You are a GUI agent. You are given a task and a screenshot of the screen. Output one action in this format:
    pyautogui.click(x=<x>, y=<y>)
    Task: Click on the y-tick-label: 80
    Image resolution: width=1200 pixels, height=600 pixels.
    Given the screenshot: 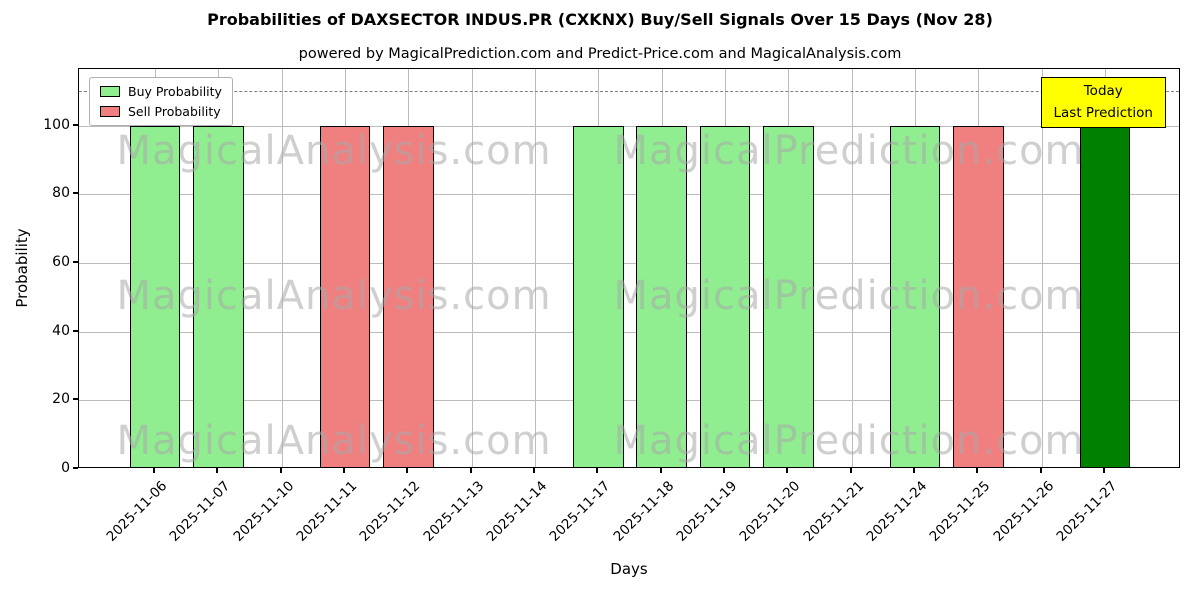 What is the action you would take?
    pyautogui.click(x=61, y=193)
    